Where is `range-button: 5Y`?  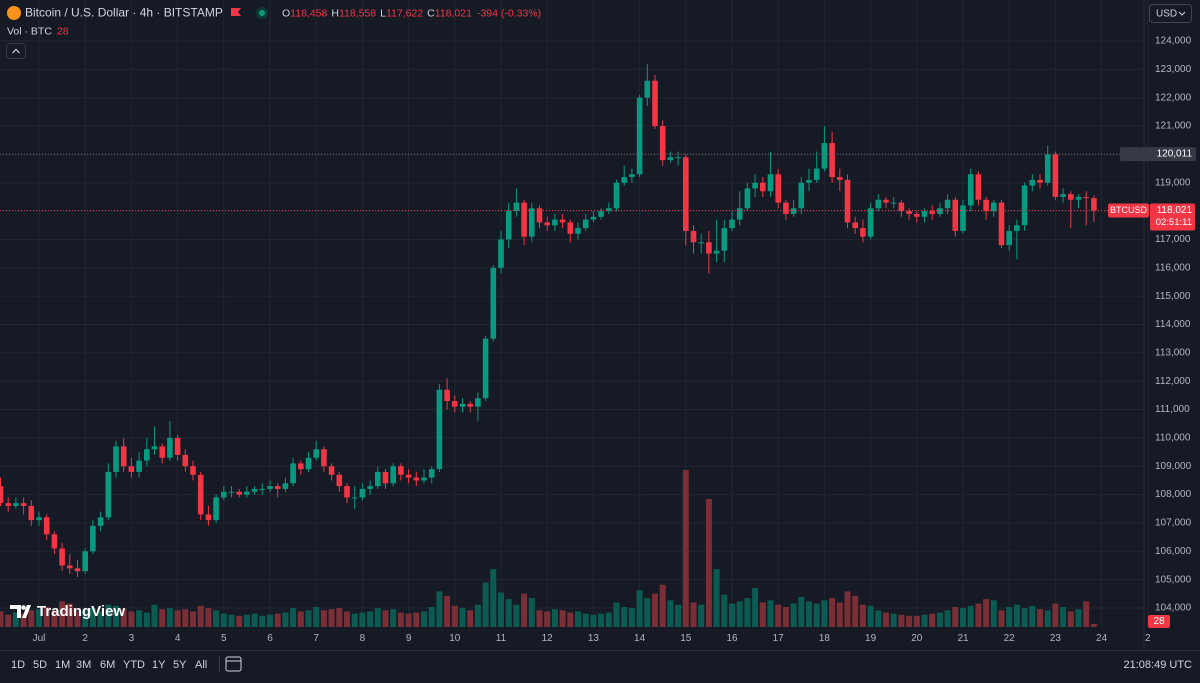
range-button: 5Y is located at coordinates (180, 665).